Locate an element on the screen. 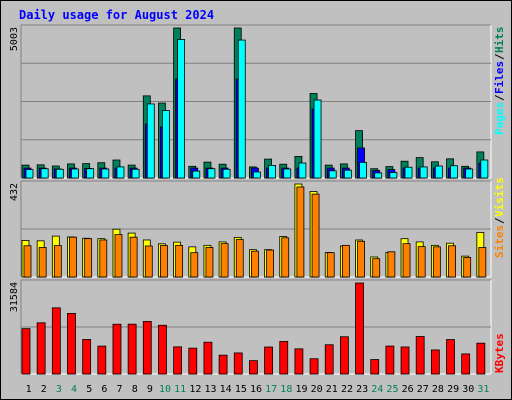 The width and height of the screenshot is (512, 400). x-tick-label-day-12: 12 is located at coordinates (195, 389).